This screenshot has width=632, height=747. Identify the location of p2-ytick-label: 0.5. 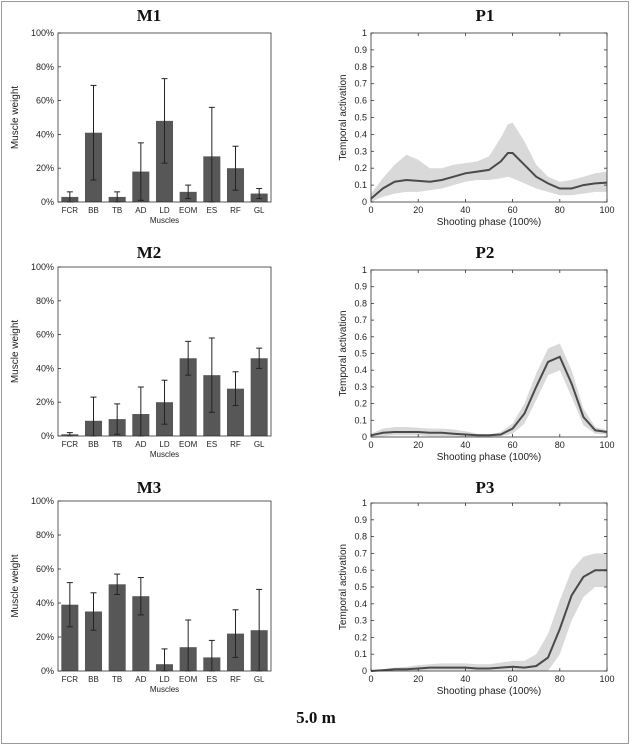
(360, 354).